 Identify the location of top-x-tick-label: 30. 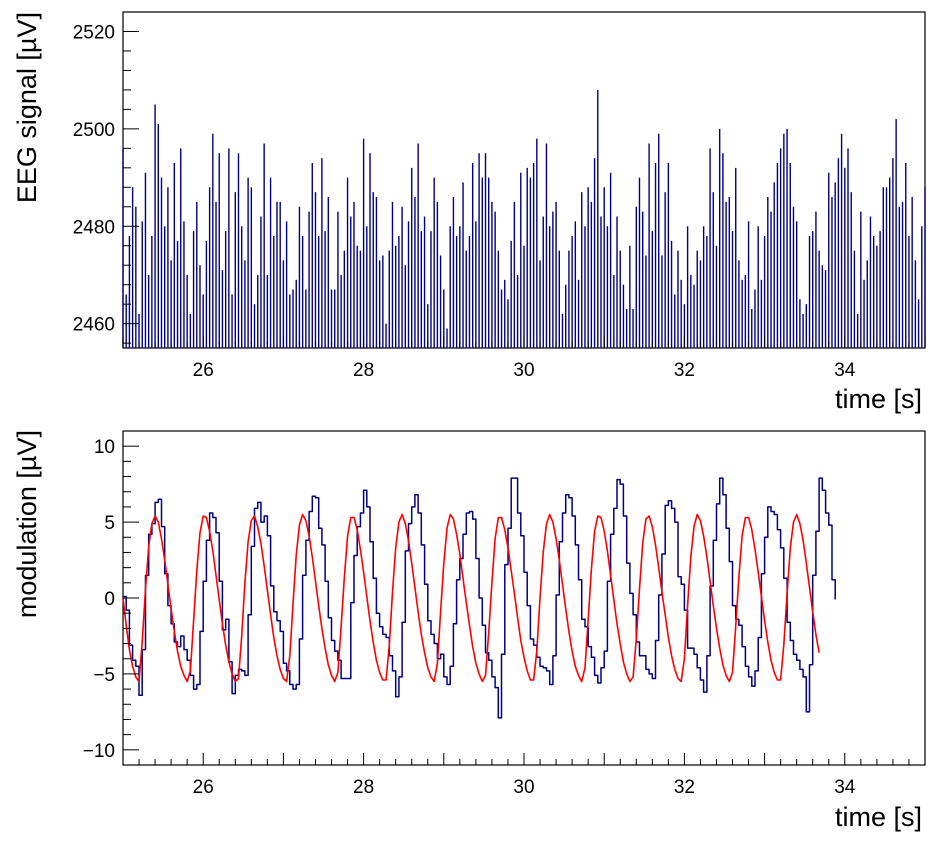
(523, 370).